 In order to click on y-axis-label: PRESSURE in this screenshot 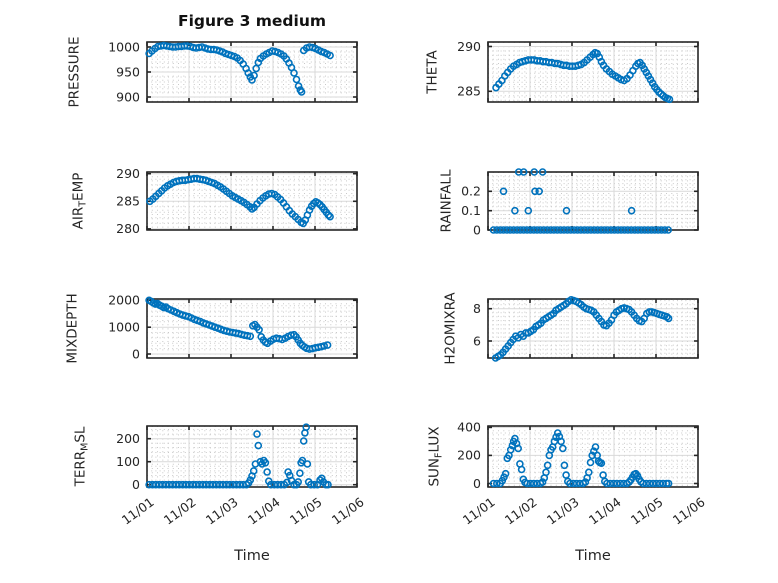, I will do `click(75, 72)`.